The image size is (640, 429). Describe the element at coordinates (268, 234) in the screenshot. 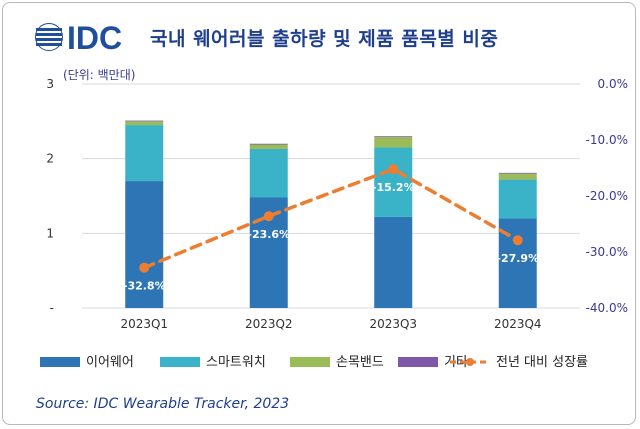

I see `growth-data-label: -23.6%` at that location.